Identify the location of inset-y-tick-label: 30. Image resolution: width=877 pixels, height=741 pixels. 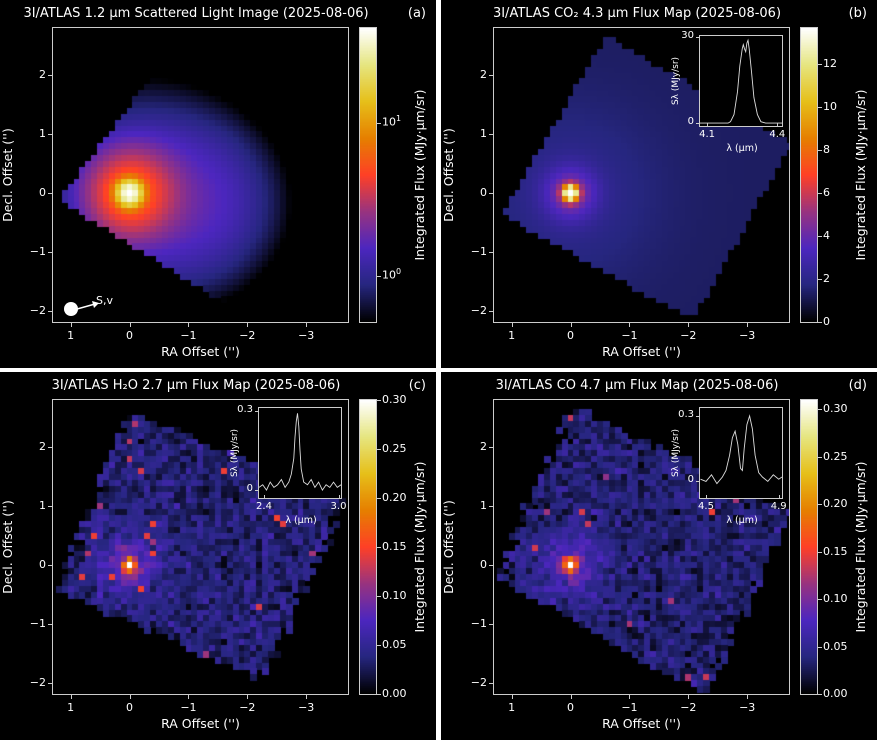
(687, 36).